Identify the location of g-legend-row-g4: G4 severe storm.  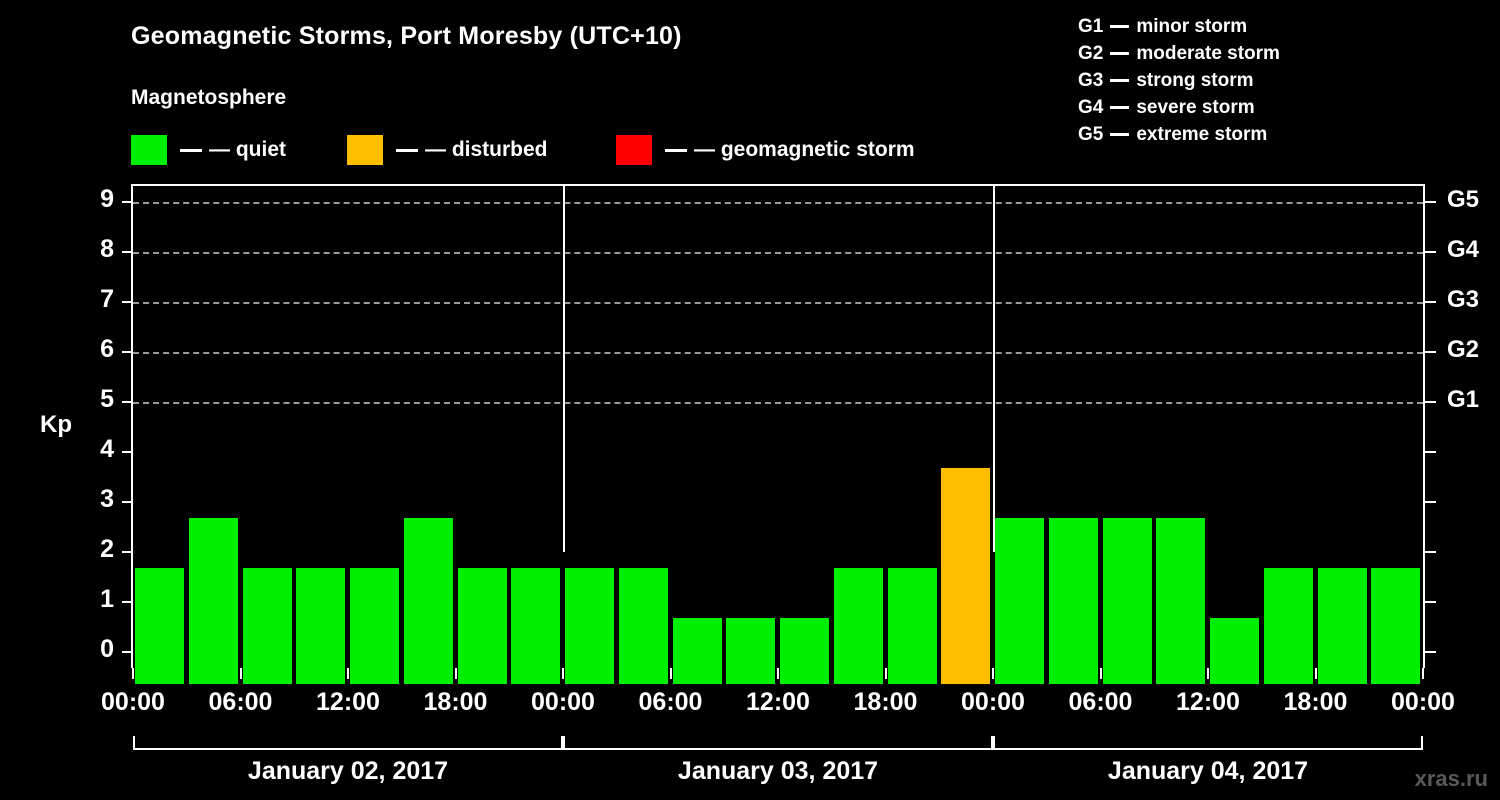
(1179, 107).